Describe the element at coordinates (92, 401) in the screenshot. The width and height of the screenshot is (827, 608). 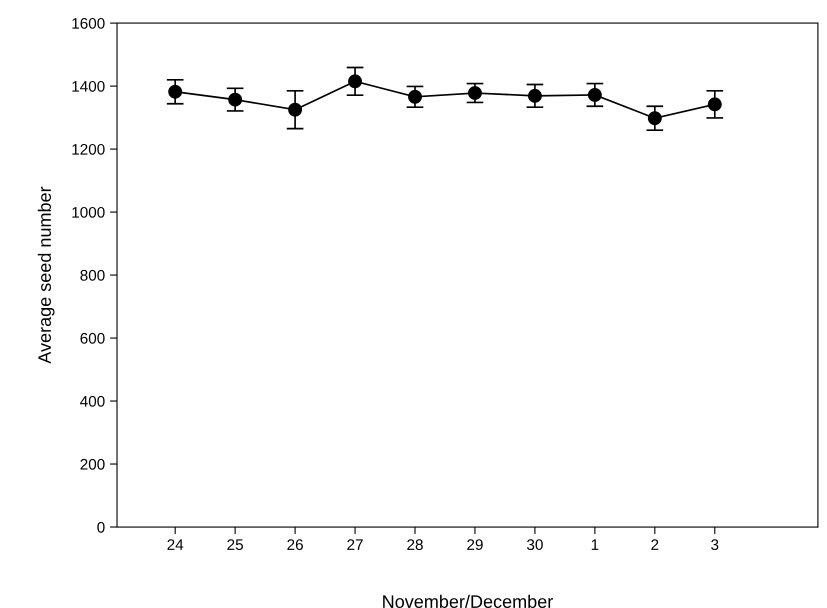
I see `y-tick-label: 400` at that location.